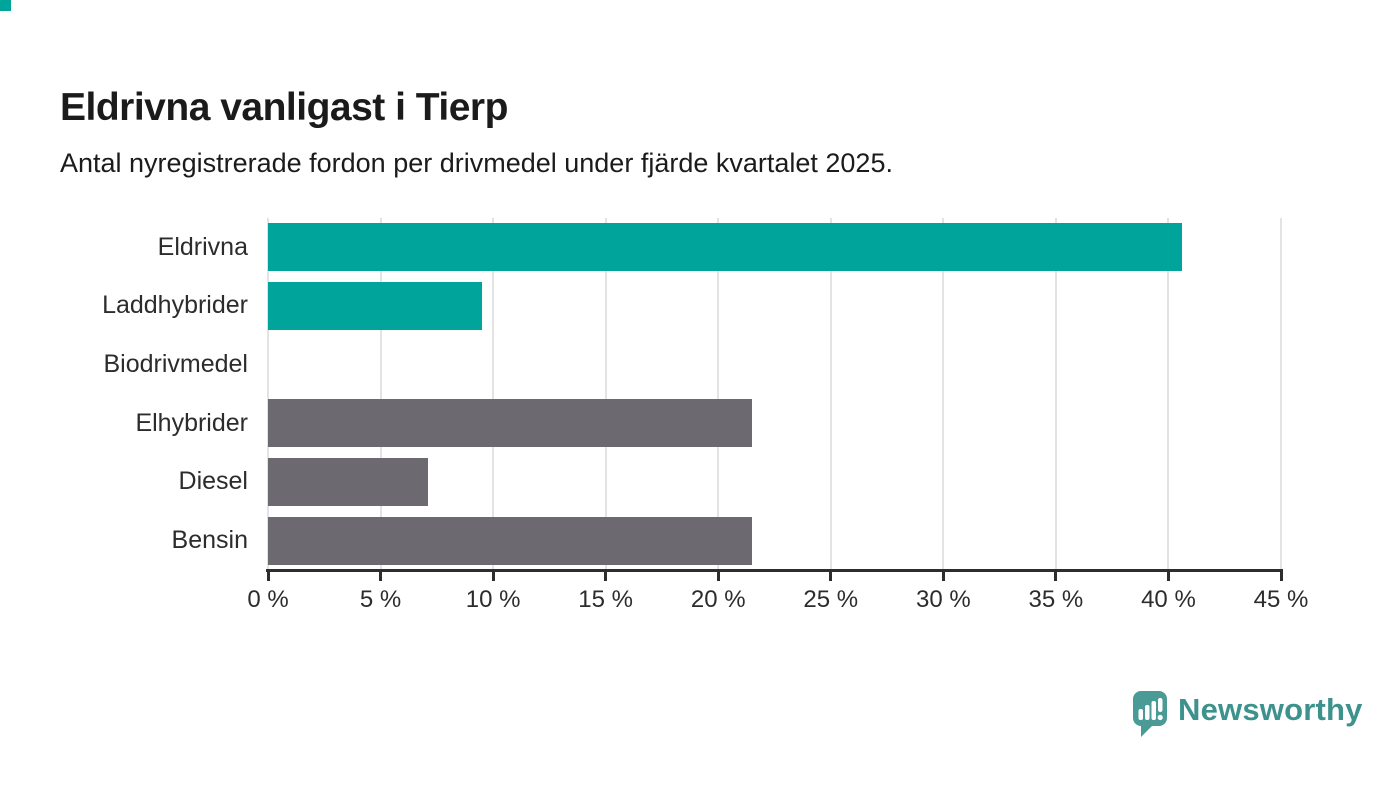 The width and height of the screenshot is (1400, 793). I want to click on bar-laddhybrider, so click(375, 305).